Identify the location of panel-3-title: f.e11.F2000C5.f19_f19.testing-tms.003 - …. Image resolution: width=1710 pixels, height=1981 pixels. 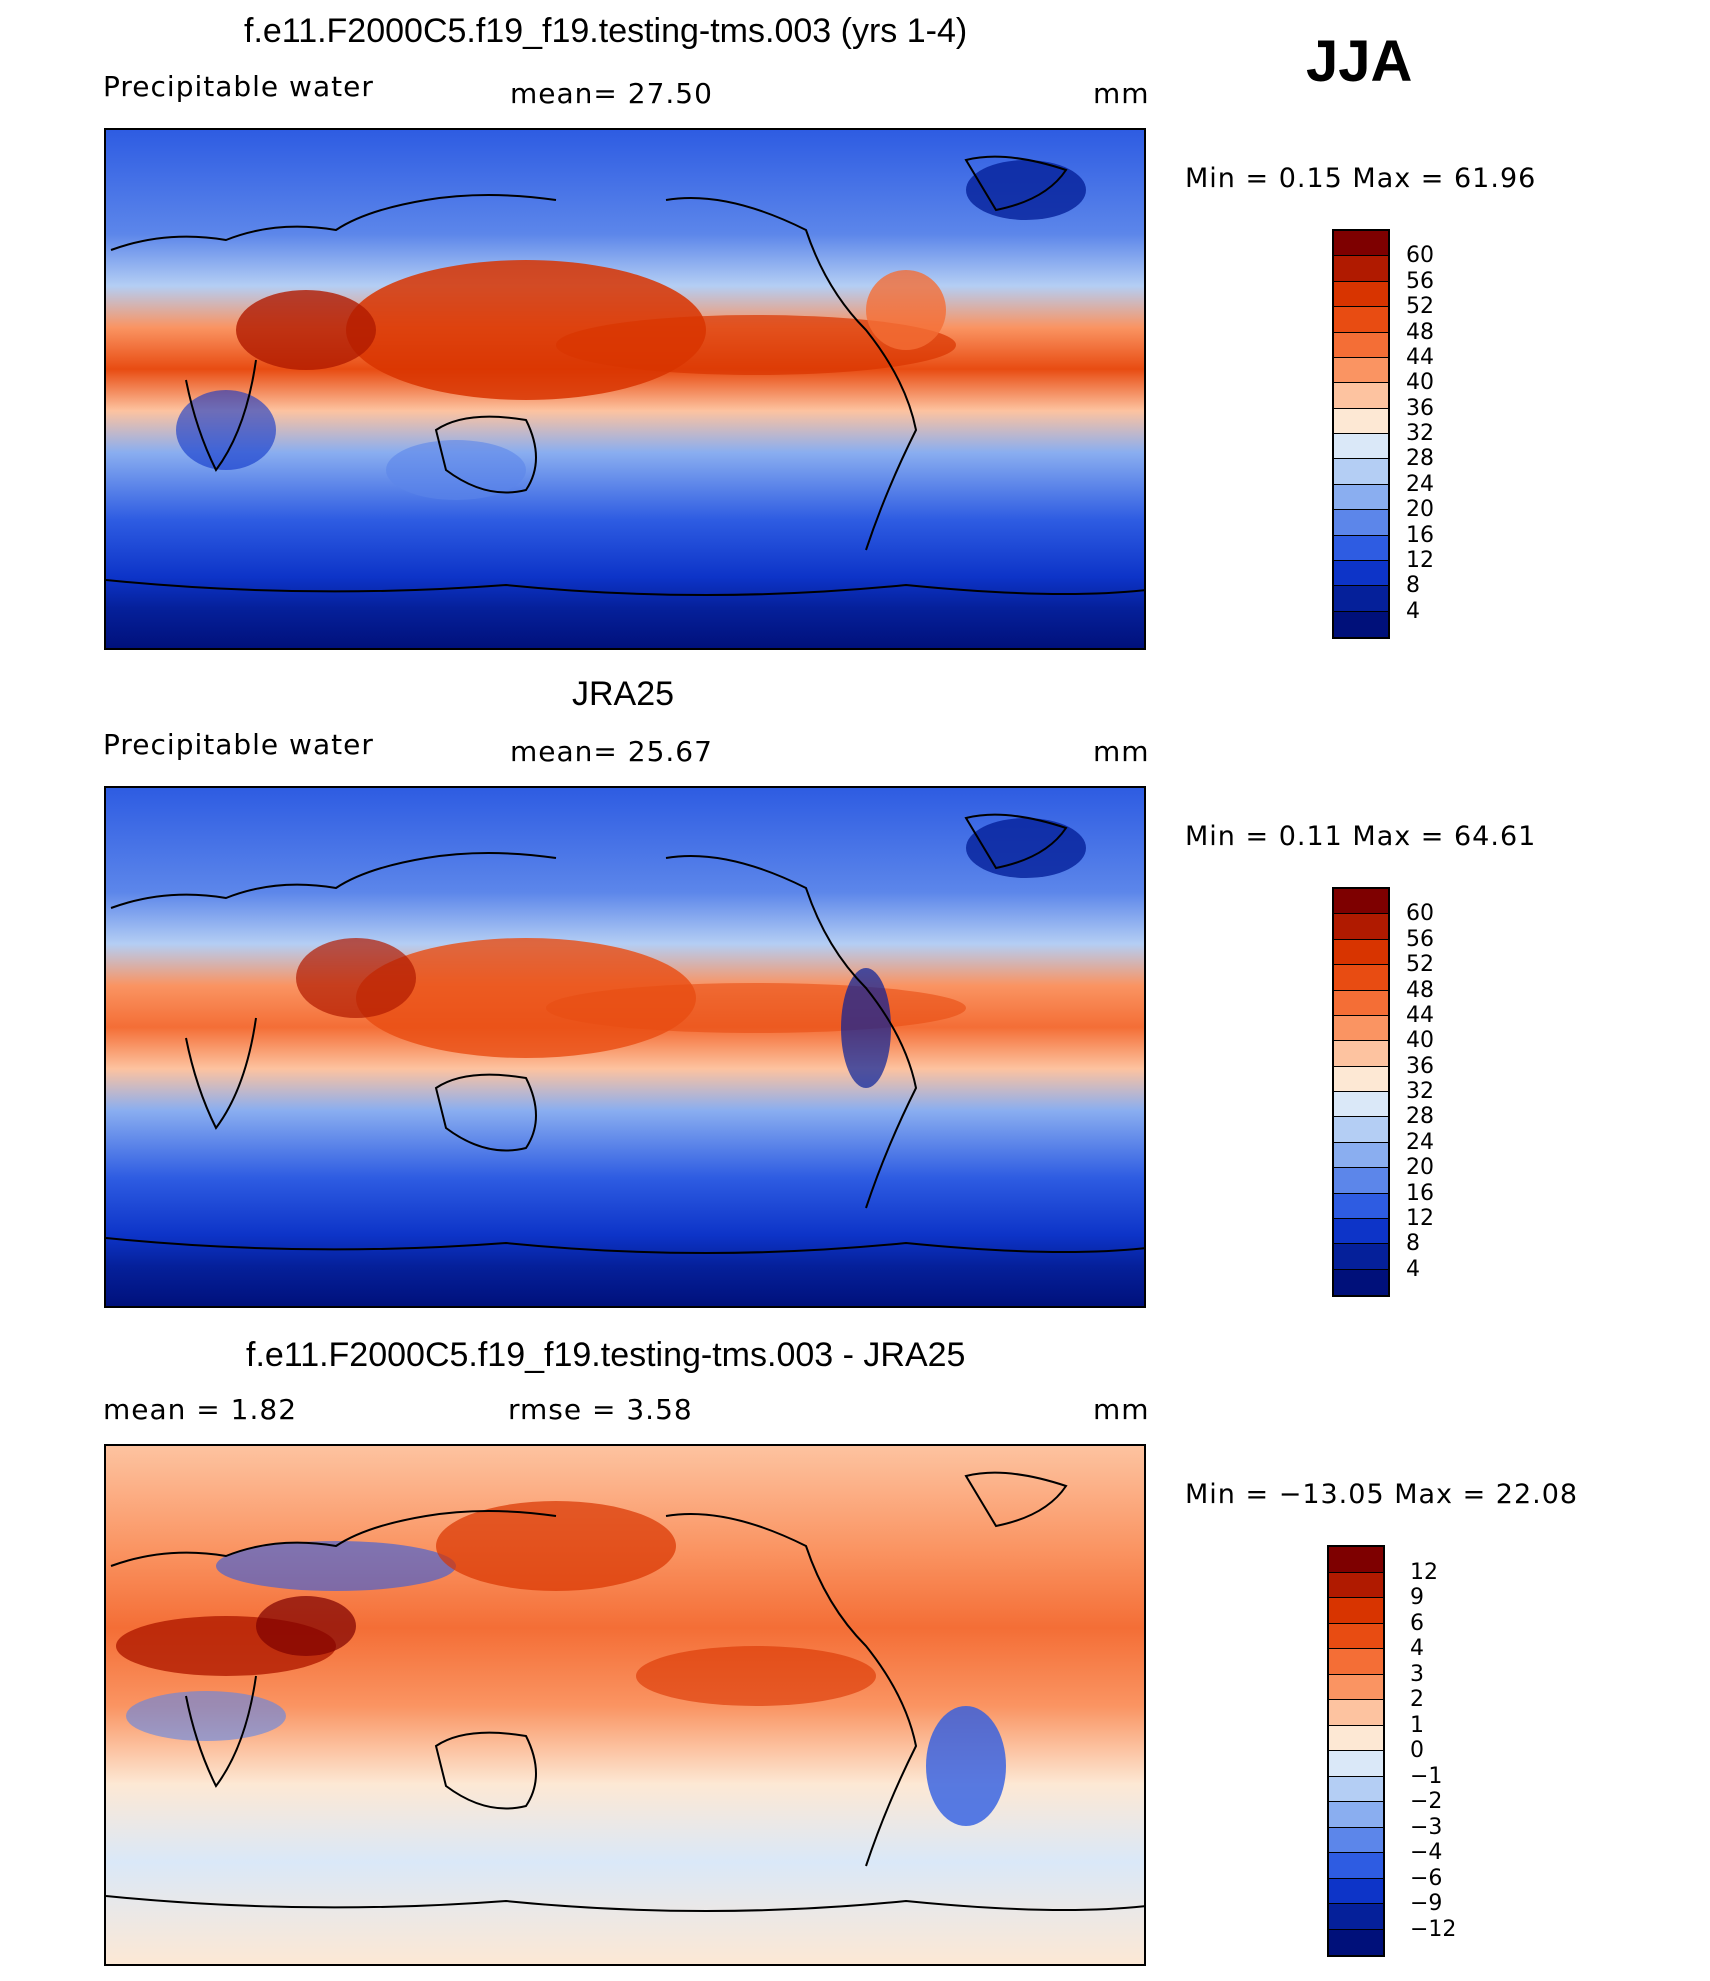
(606, 1355).